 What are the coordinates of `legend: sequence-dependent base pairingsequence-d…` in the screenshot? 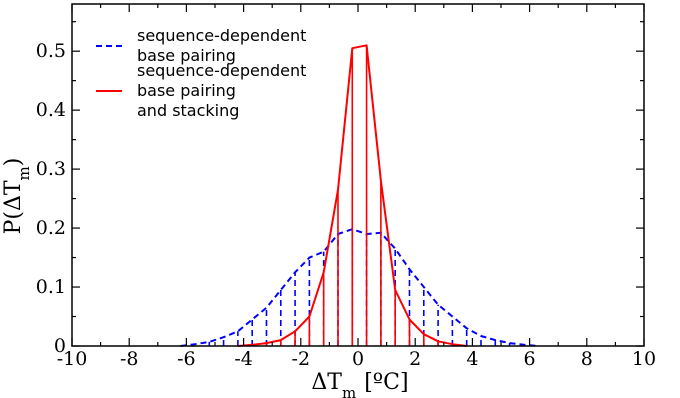 It's located at (201, 73).